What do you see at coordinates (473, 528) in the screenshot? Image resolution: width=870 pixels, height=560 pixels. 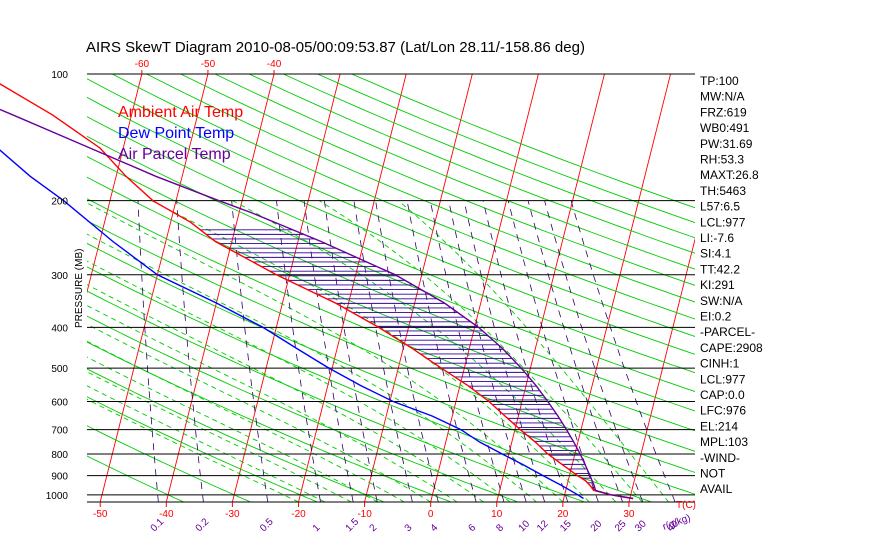 I see `mixing-ratio-label: 6` at bounding box center [473, 528].